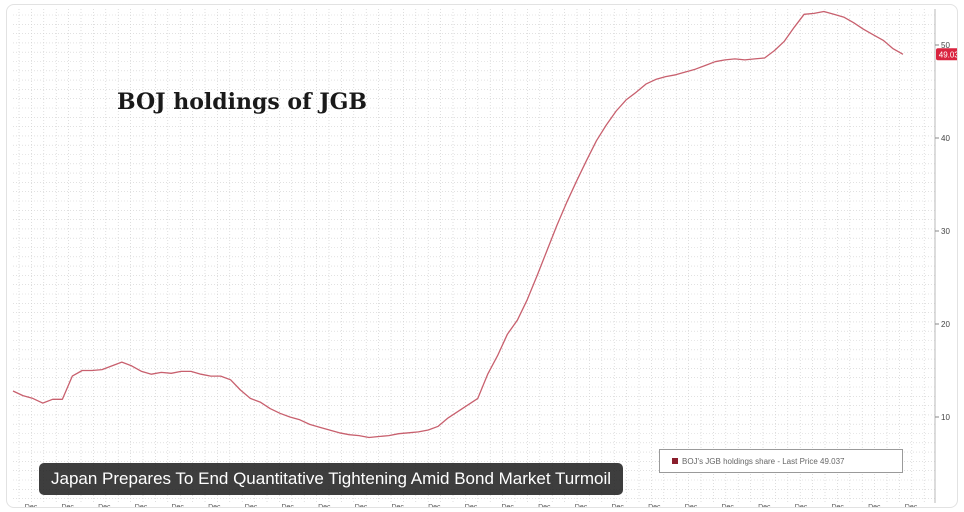  Describe the element at coordinates (945, 138) in the screenshot. I see `y-tick-label: 40` at that location.